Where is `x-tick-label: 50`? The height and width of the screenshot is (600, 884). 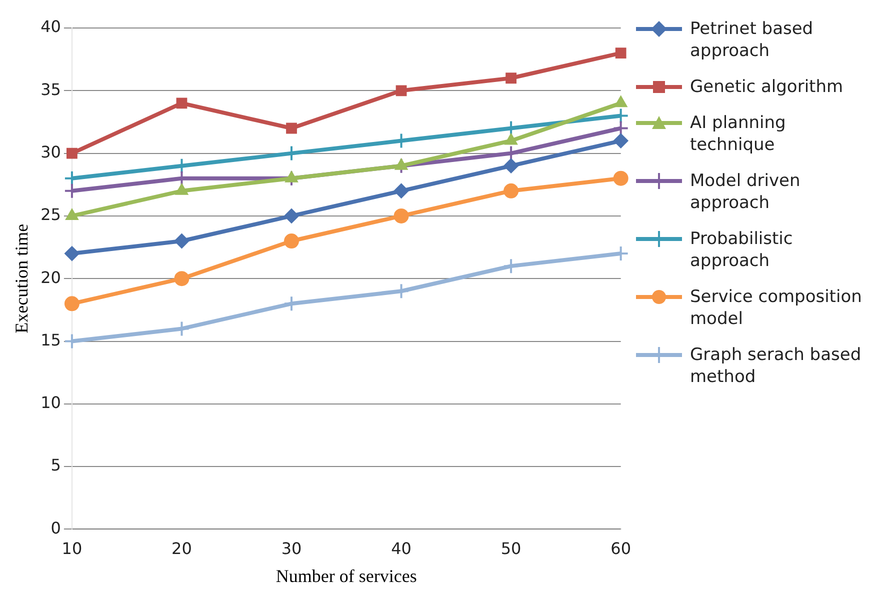 x-tick-label: 50 is located at coordinates (511, 548).